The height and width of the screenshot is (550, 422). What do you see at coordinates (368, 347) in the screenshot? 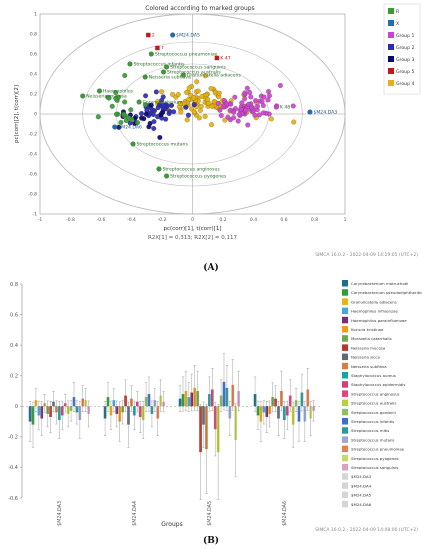
I see `legend-label: Neisseria mucosa` at bounding box center [368, 347].